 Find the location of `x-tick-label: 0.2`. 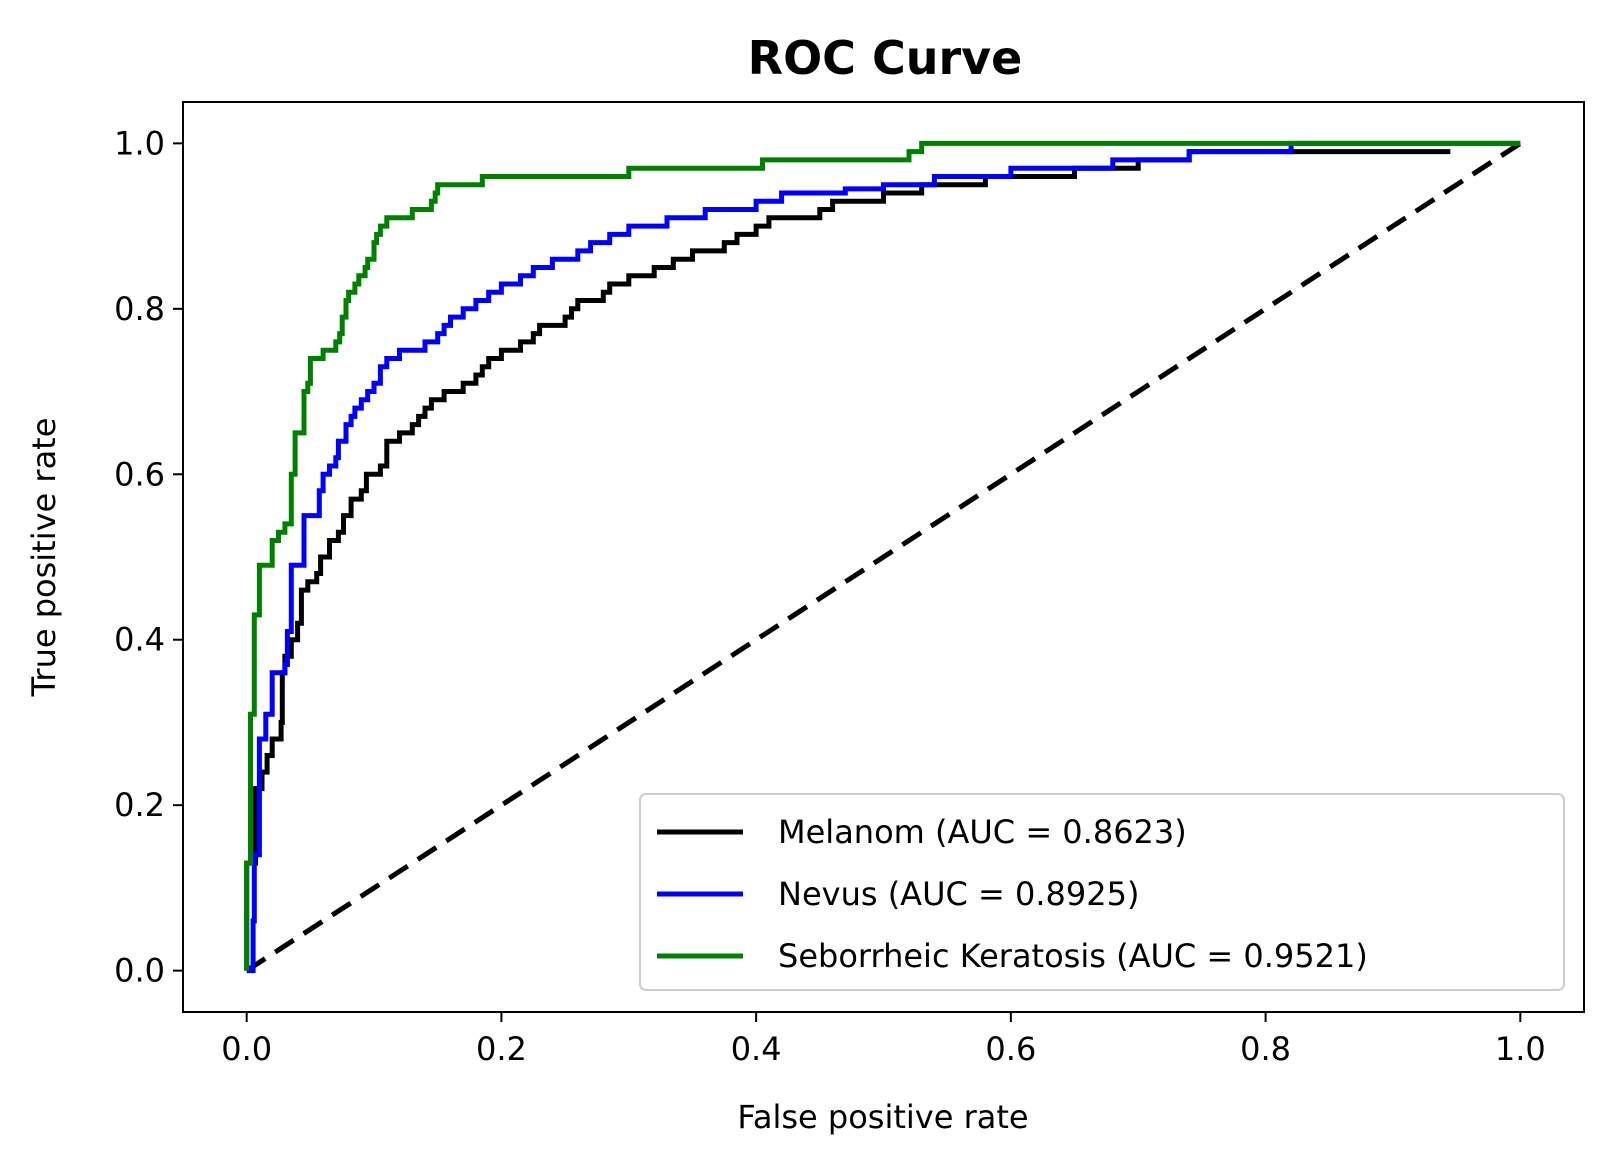

x-tick-label: 0.2 is located at coordinates (501, 1049).